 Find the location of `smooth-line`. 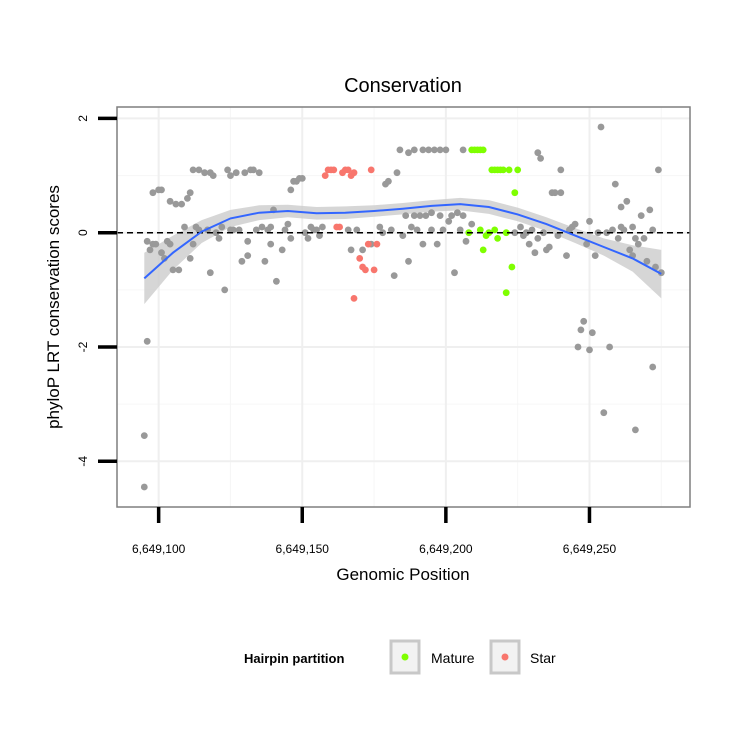

smooth-line is located at coordinates (402, 241).